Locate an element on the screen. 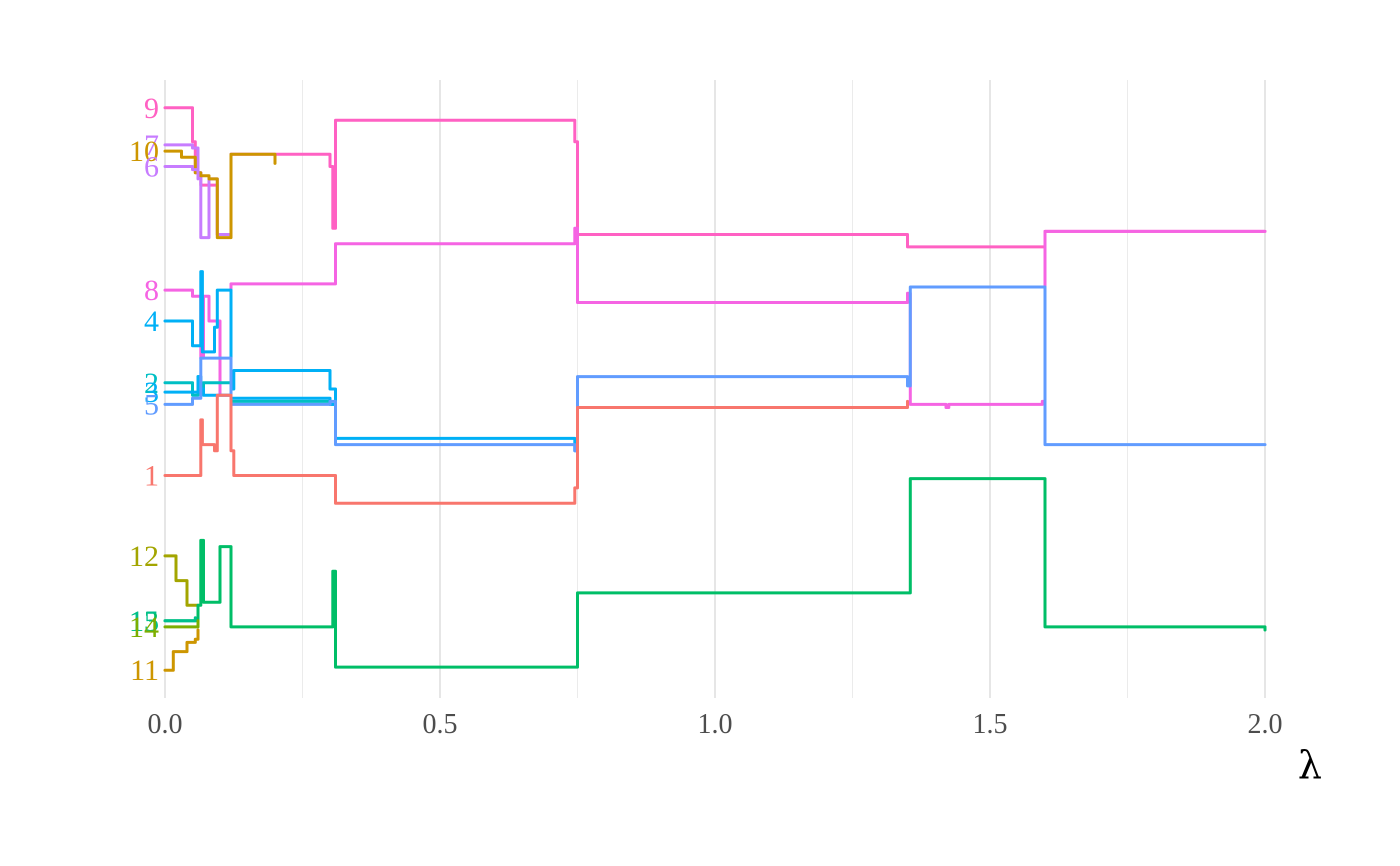 Image resolution: width=1400 pixels, height=866 pixels. series-label-8: 8 is located at coordinates (151, 290).